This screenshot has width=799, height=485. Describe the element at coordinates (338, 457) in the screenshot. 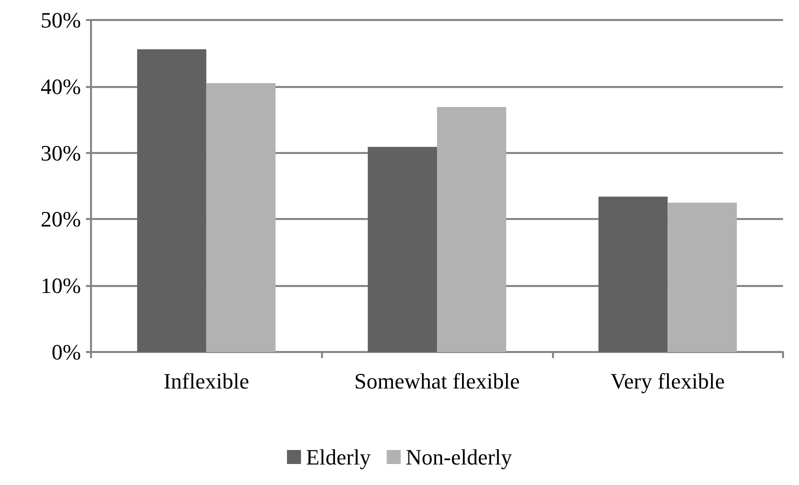

I see `legend-label: Elderly` at that location.